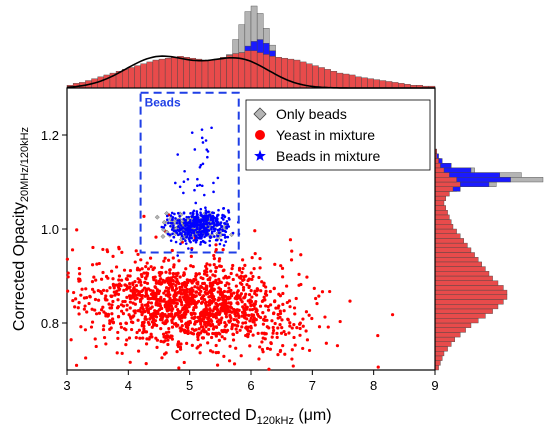 Image resolution: width=550 pixels, height=435 pixels. I want to click on right-histogram, so click(489, 259).